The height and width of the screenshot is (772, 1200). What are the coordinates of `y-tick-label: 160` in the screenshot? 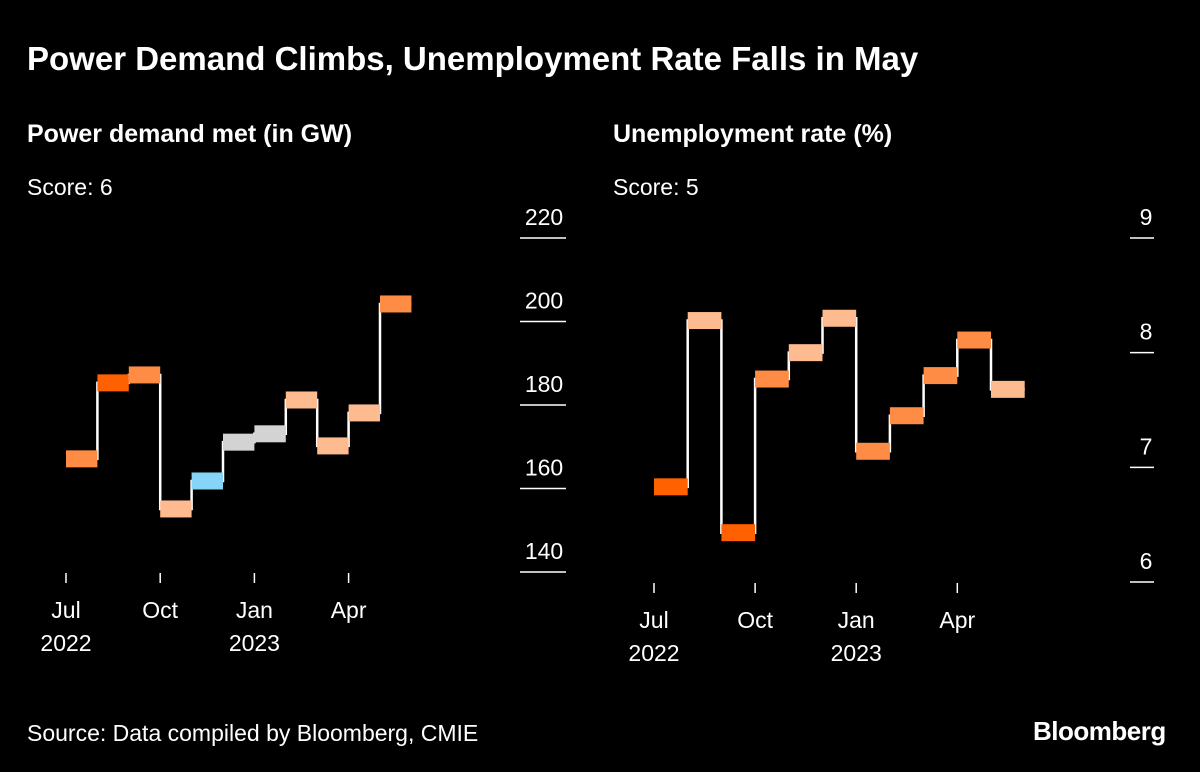 It's located at (544, 468).